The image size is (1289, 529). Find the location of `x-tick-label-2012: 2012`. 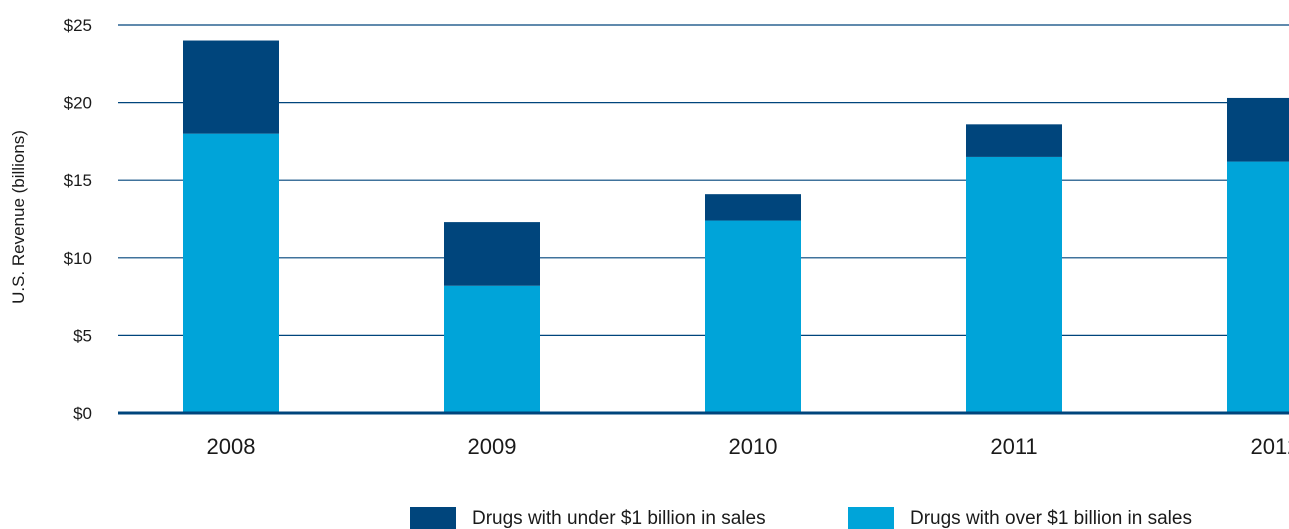

x-tick-label-2012: 2012 is located at coordinates (1270, 446).